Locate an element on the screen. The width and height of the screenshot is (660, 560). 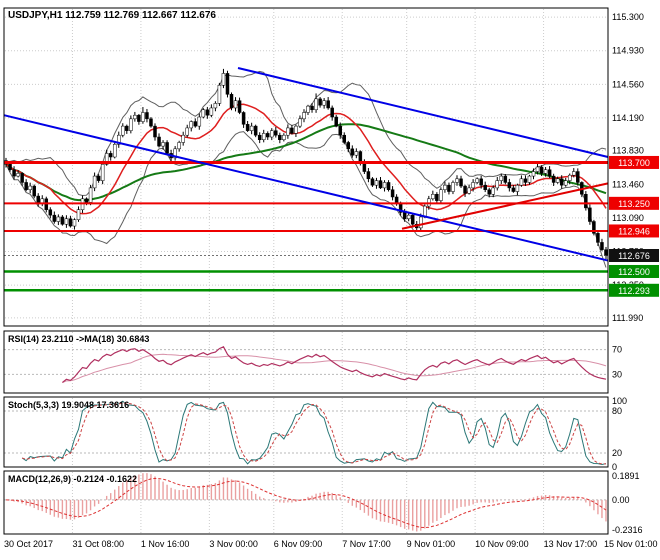
macd-pane: 0.1891 0.00 -0.2316 is located at coordinates (323, 503).